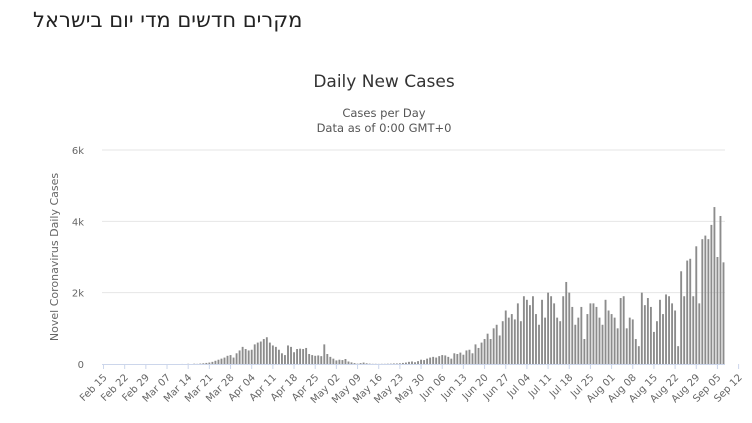 The image size is (752, 423). I want to click on x-tick-label: Jul 18, so click(561, 386).